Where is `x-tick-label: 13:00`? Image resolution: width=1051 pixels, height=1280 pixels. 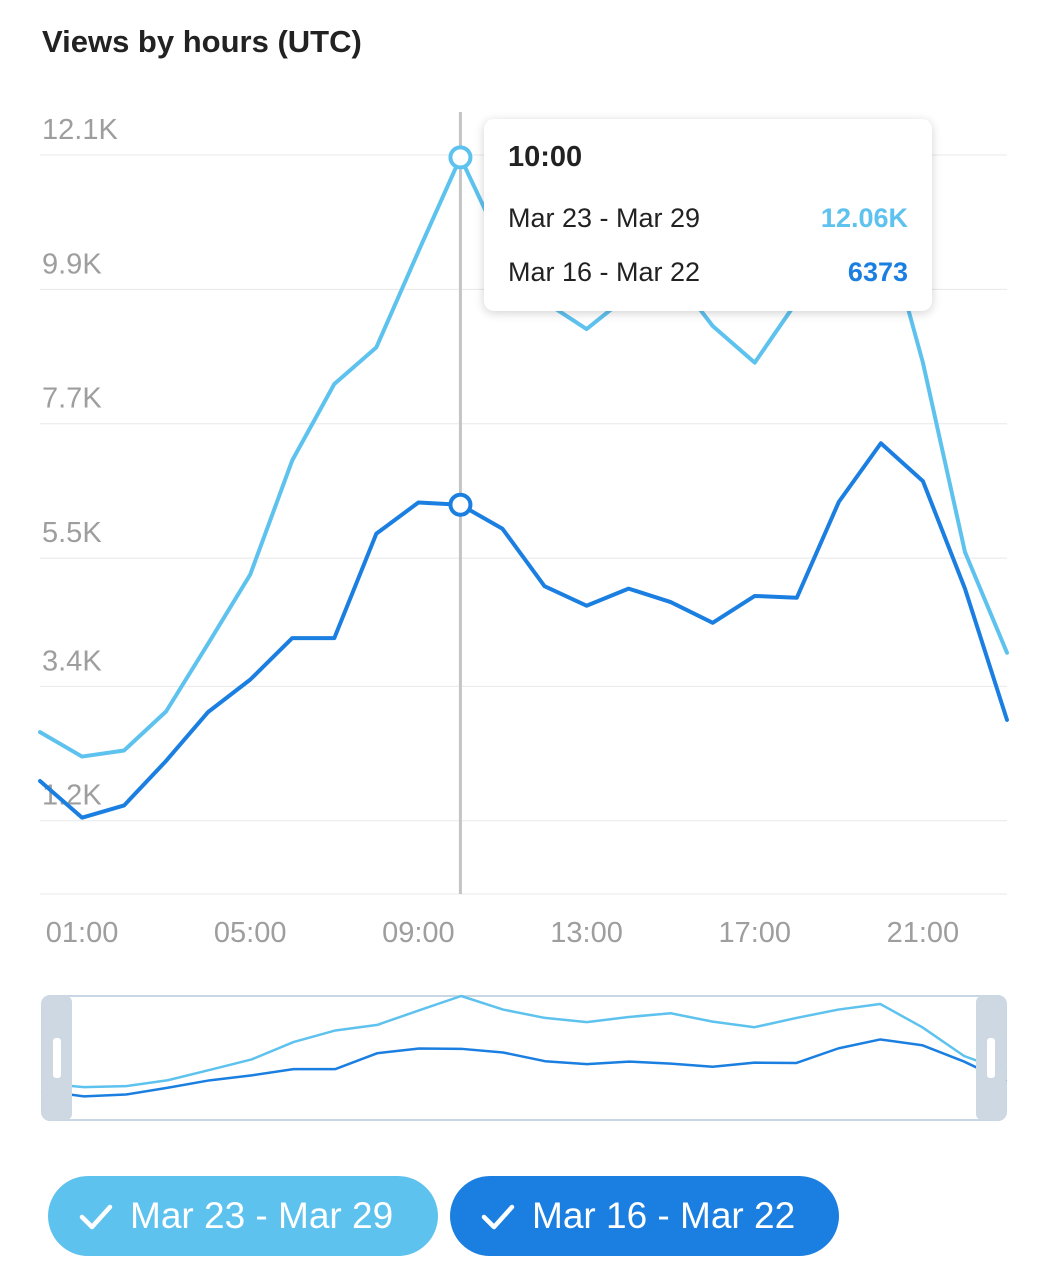 x-tick-label: 13:00 is located at coordinates (586, 933).